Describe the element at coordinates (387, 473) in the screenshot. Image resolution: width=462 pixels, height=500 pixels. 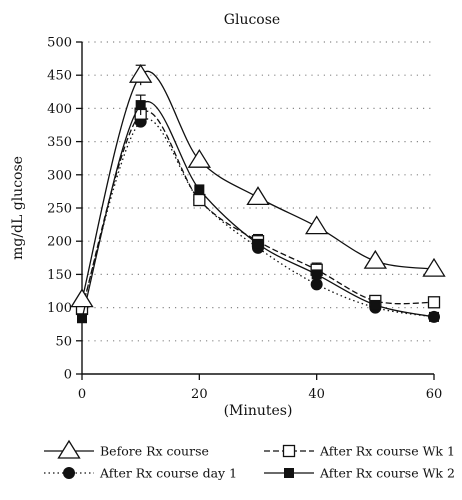
I see `legend-label: After Rx course Wk 2` at that location.